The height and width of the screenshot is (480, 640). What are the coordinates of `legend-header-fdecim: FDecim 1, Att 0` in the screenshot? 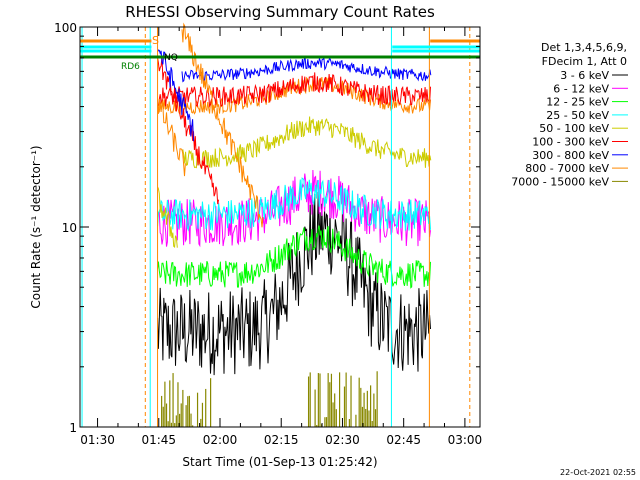 It's located at (584, 61).